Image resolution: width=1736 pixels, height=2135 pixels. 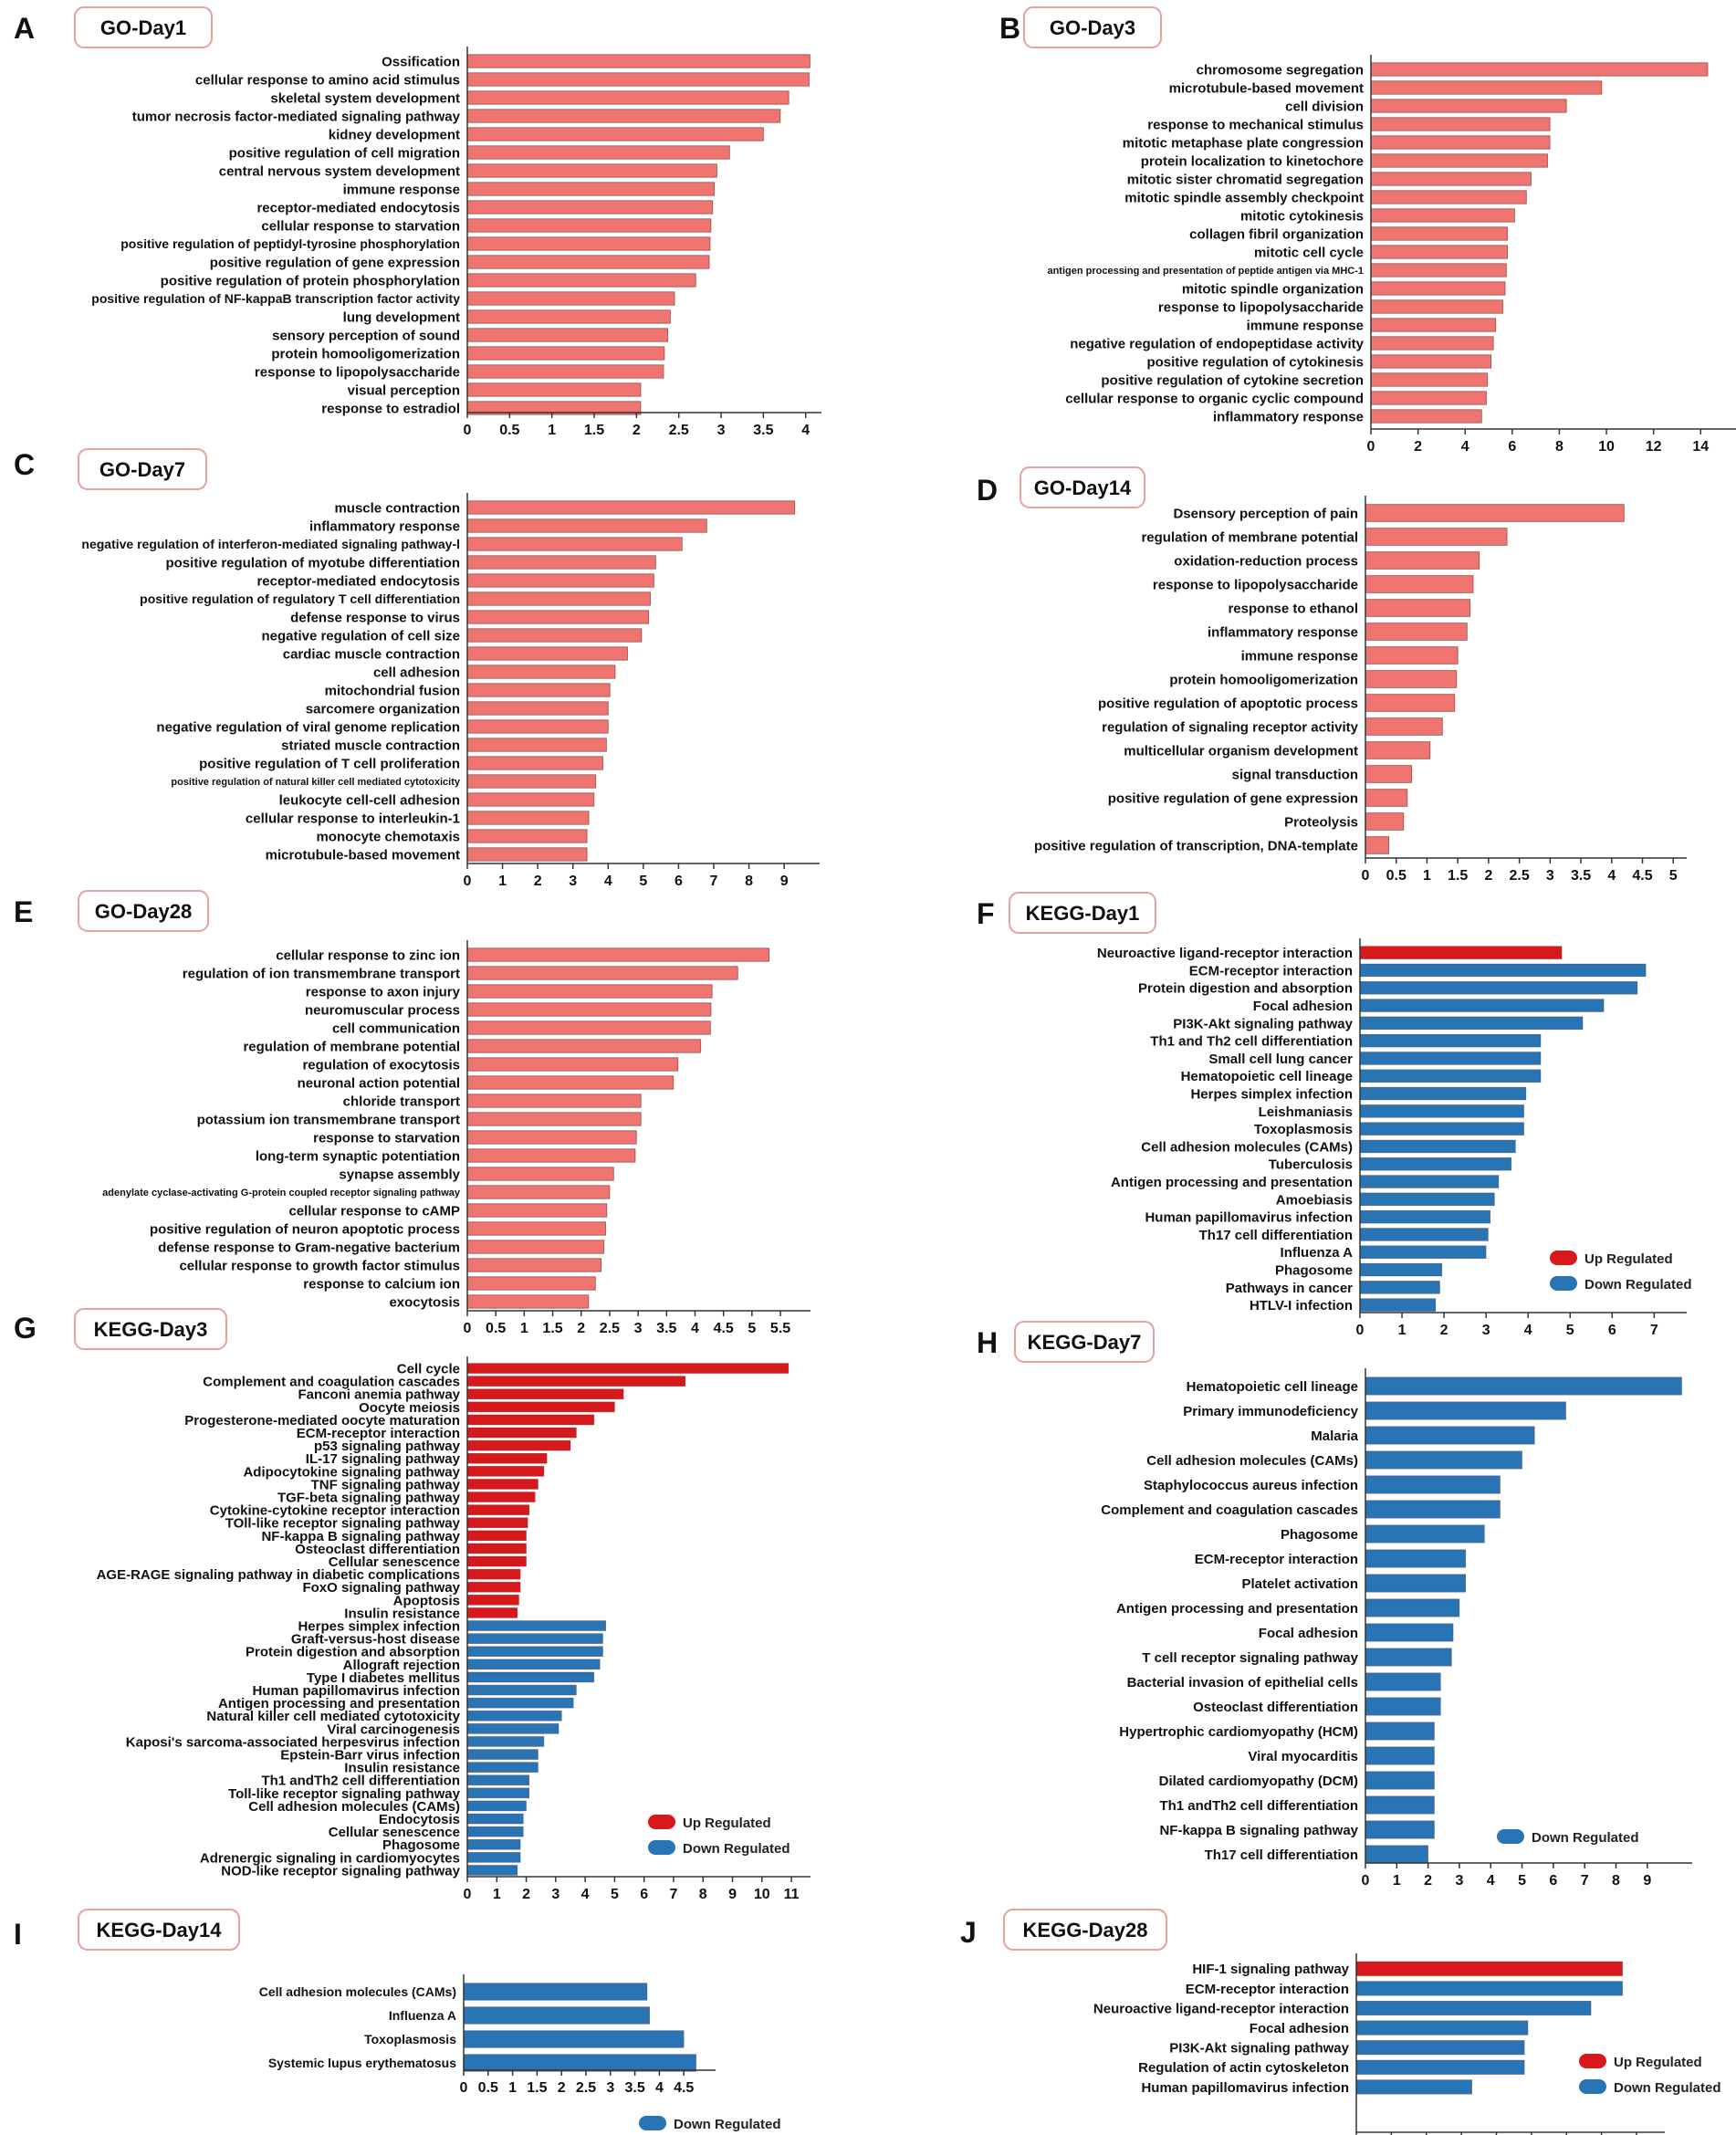 I want to click on bar-positive-regulation-of-cell-migration, so click(x=598, y=152).